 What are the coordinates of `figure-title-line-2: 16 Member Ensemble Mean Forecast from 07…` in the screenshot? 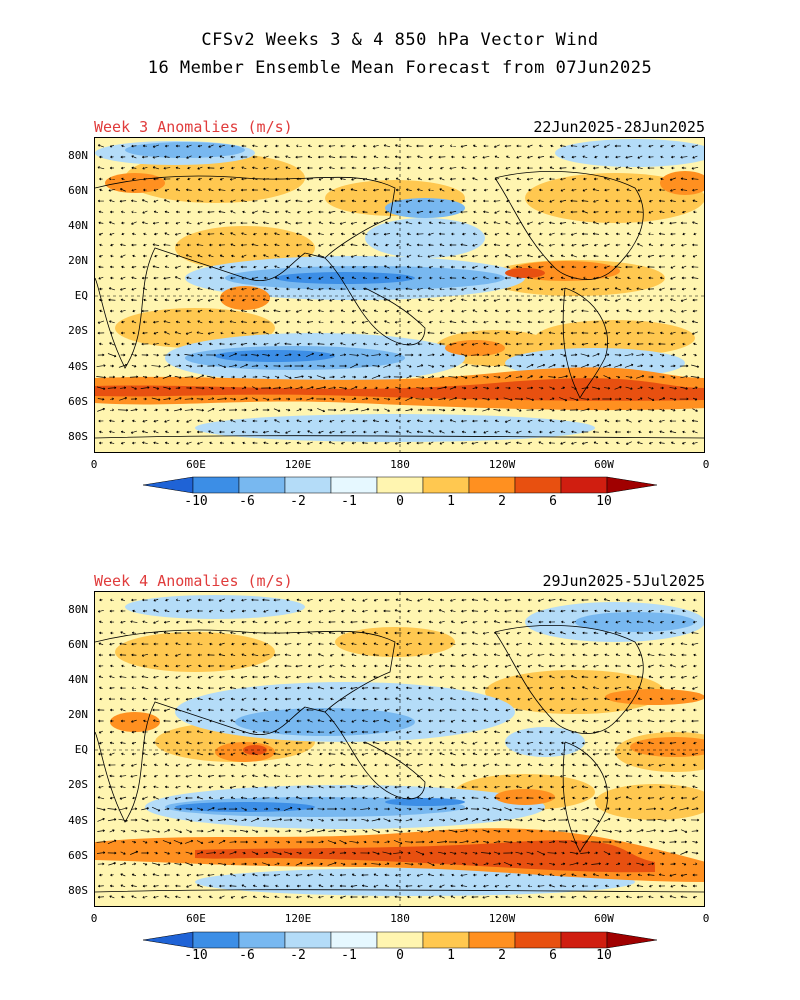 It's located at (400, 68).